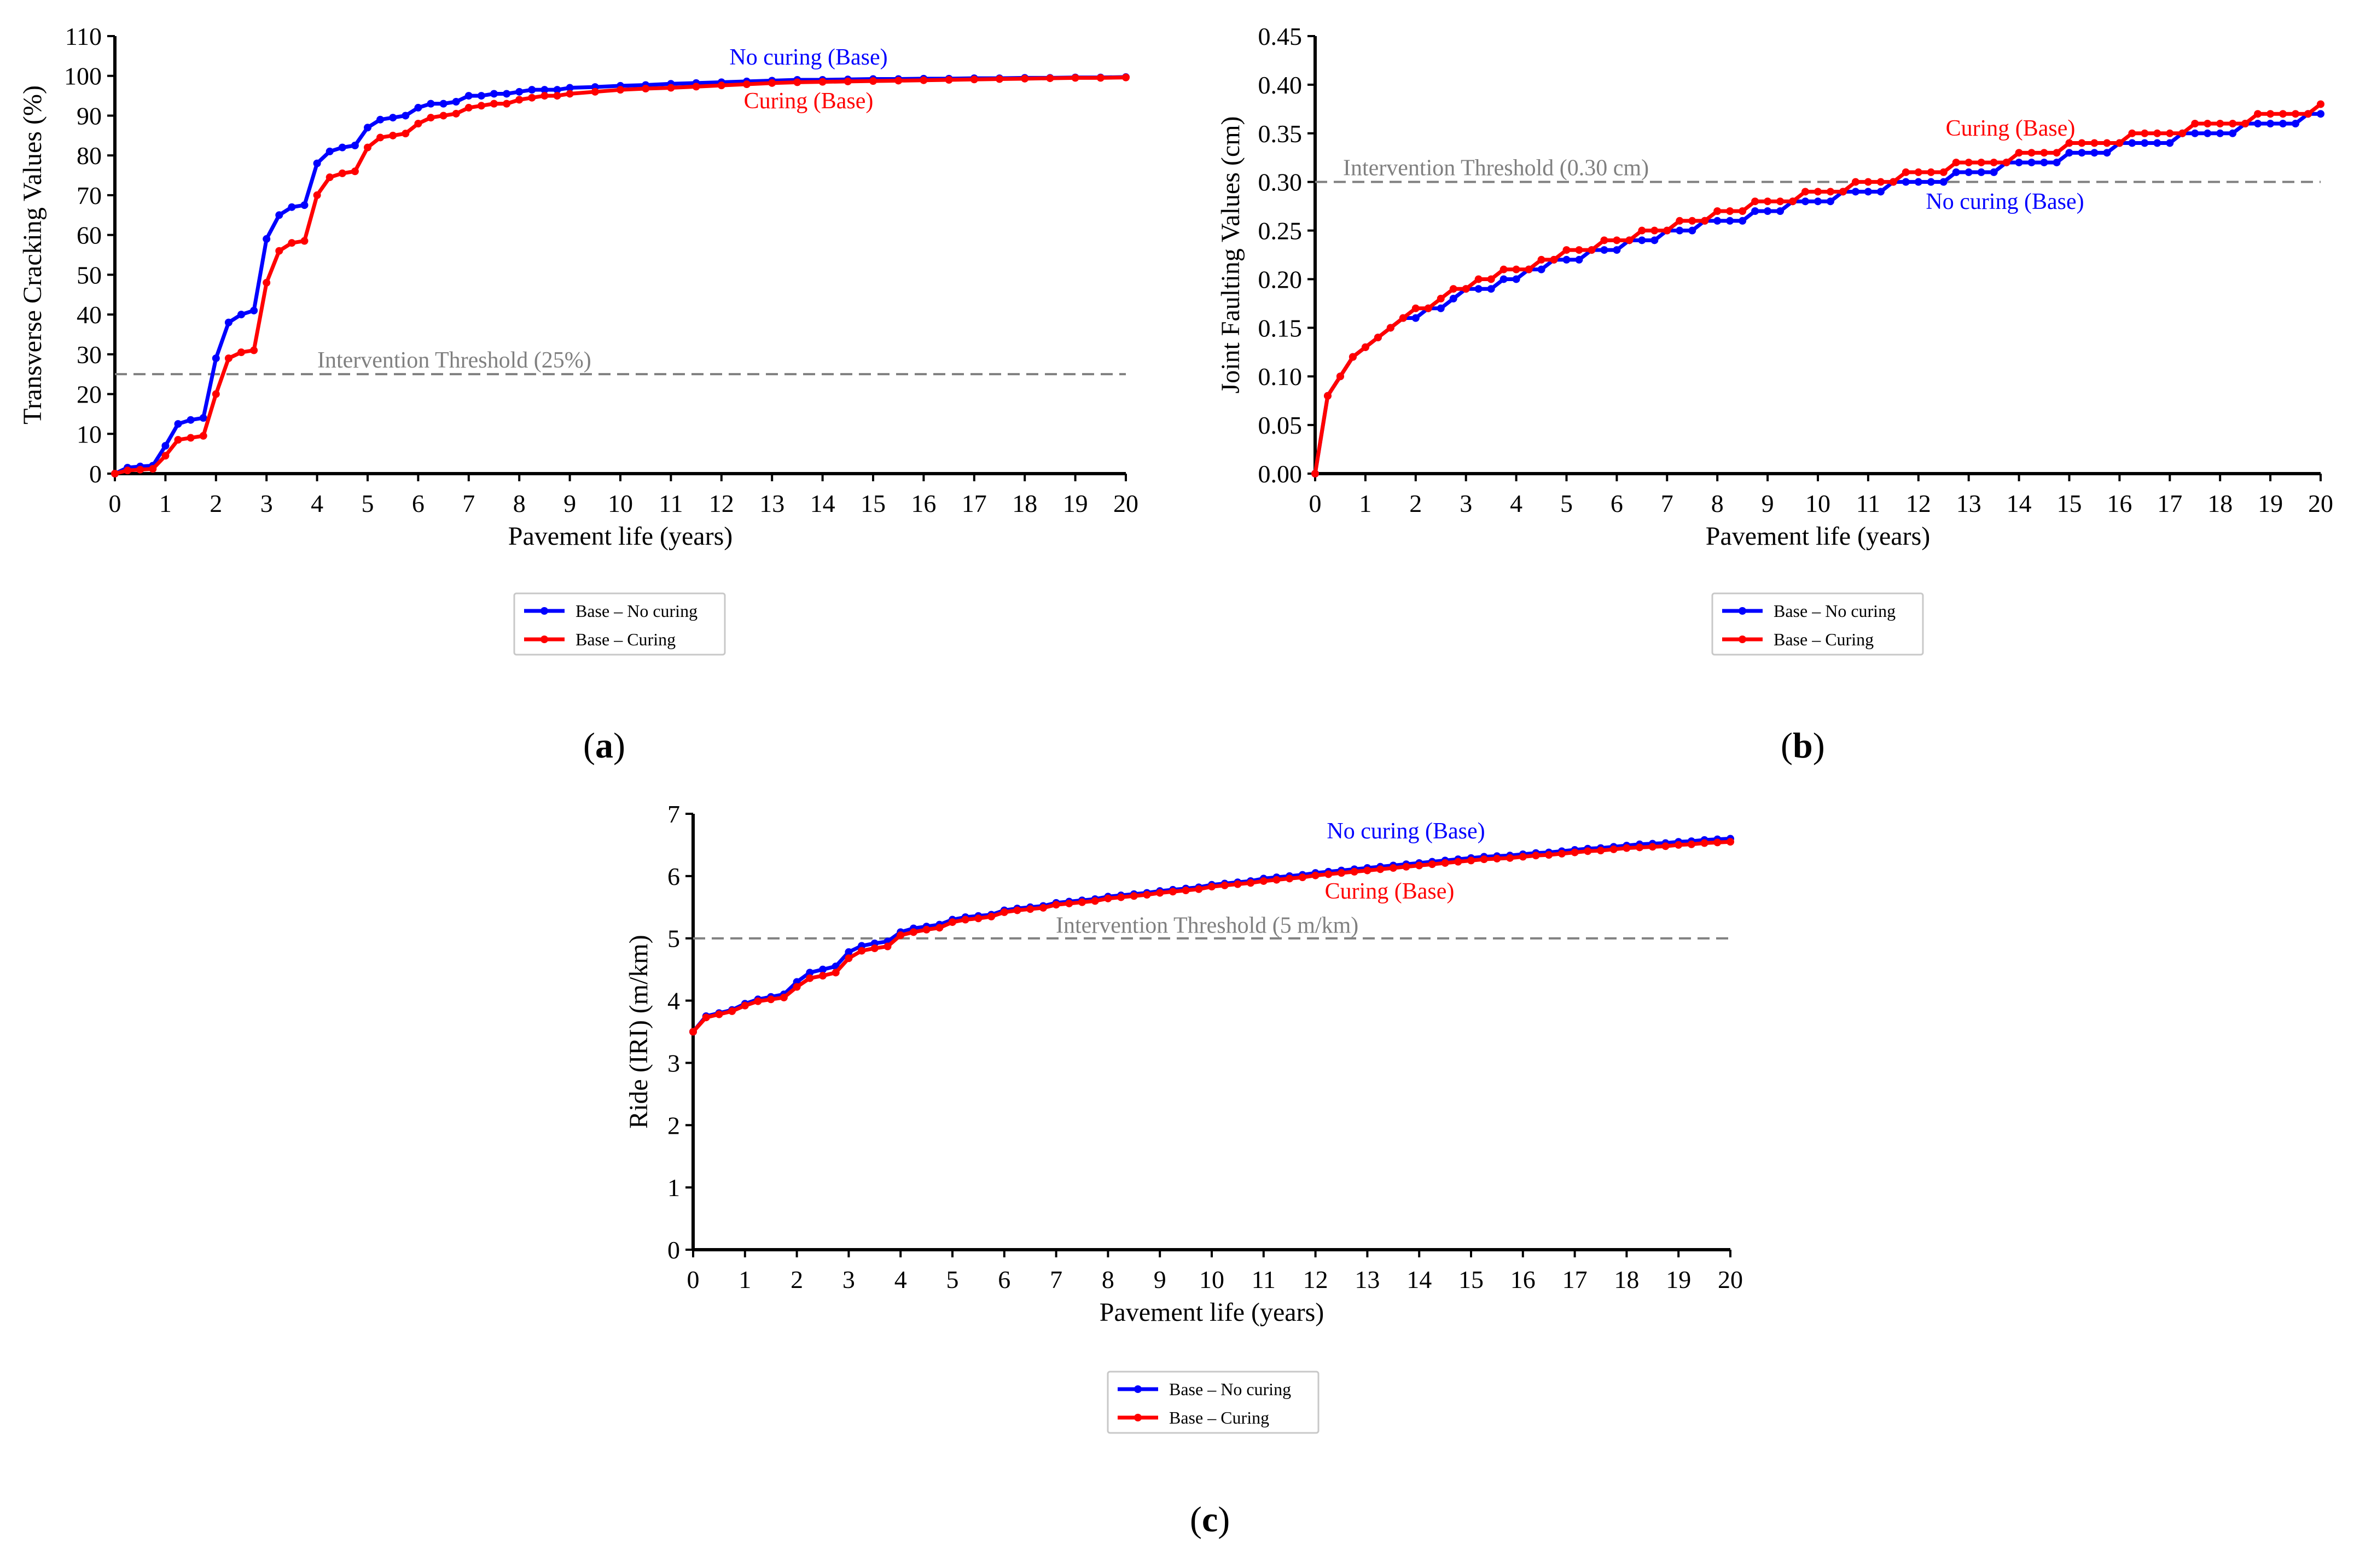 This screenshot has height=1568, width=2354. Describe the element at coordinates (1213, 1402) in the screenshot. I see `legend-box` at that location.